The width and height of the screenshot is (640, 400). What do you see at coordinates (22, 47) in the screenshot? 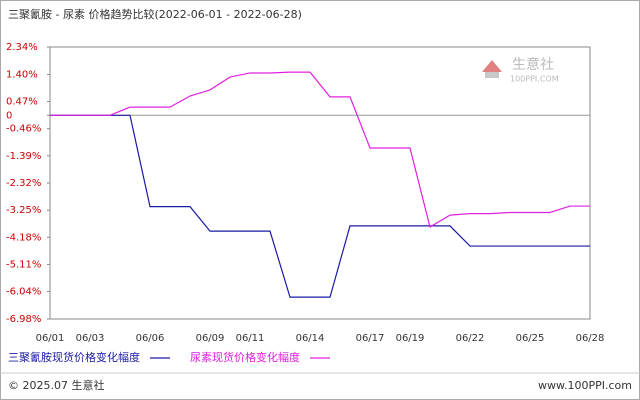
I see `y-tick-label: 2.34%` at bounding box center [22, 47].